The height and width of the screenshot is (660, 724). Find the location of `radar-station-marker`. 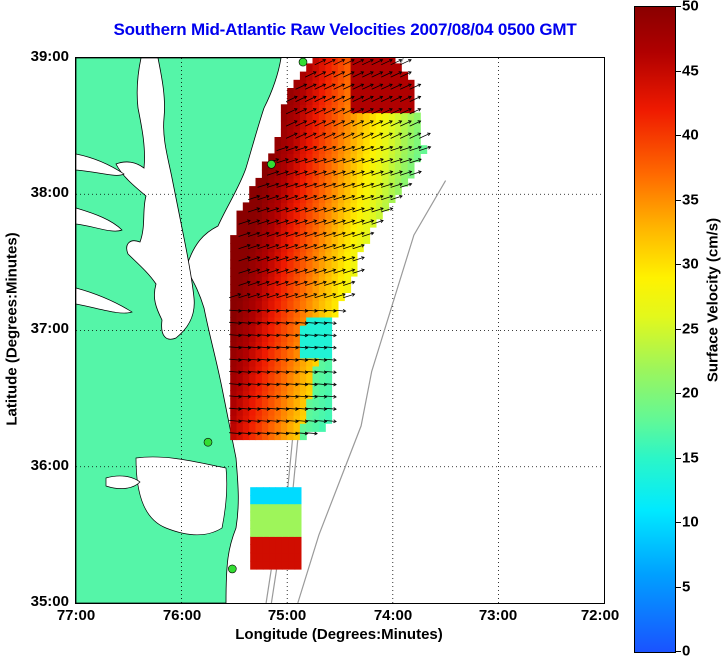

radar-station-marker is located at coordinates (271, 164).